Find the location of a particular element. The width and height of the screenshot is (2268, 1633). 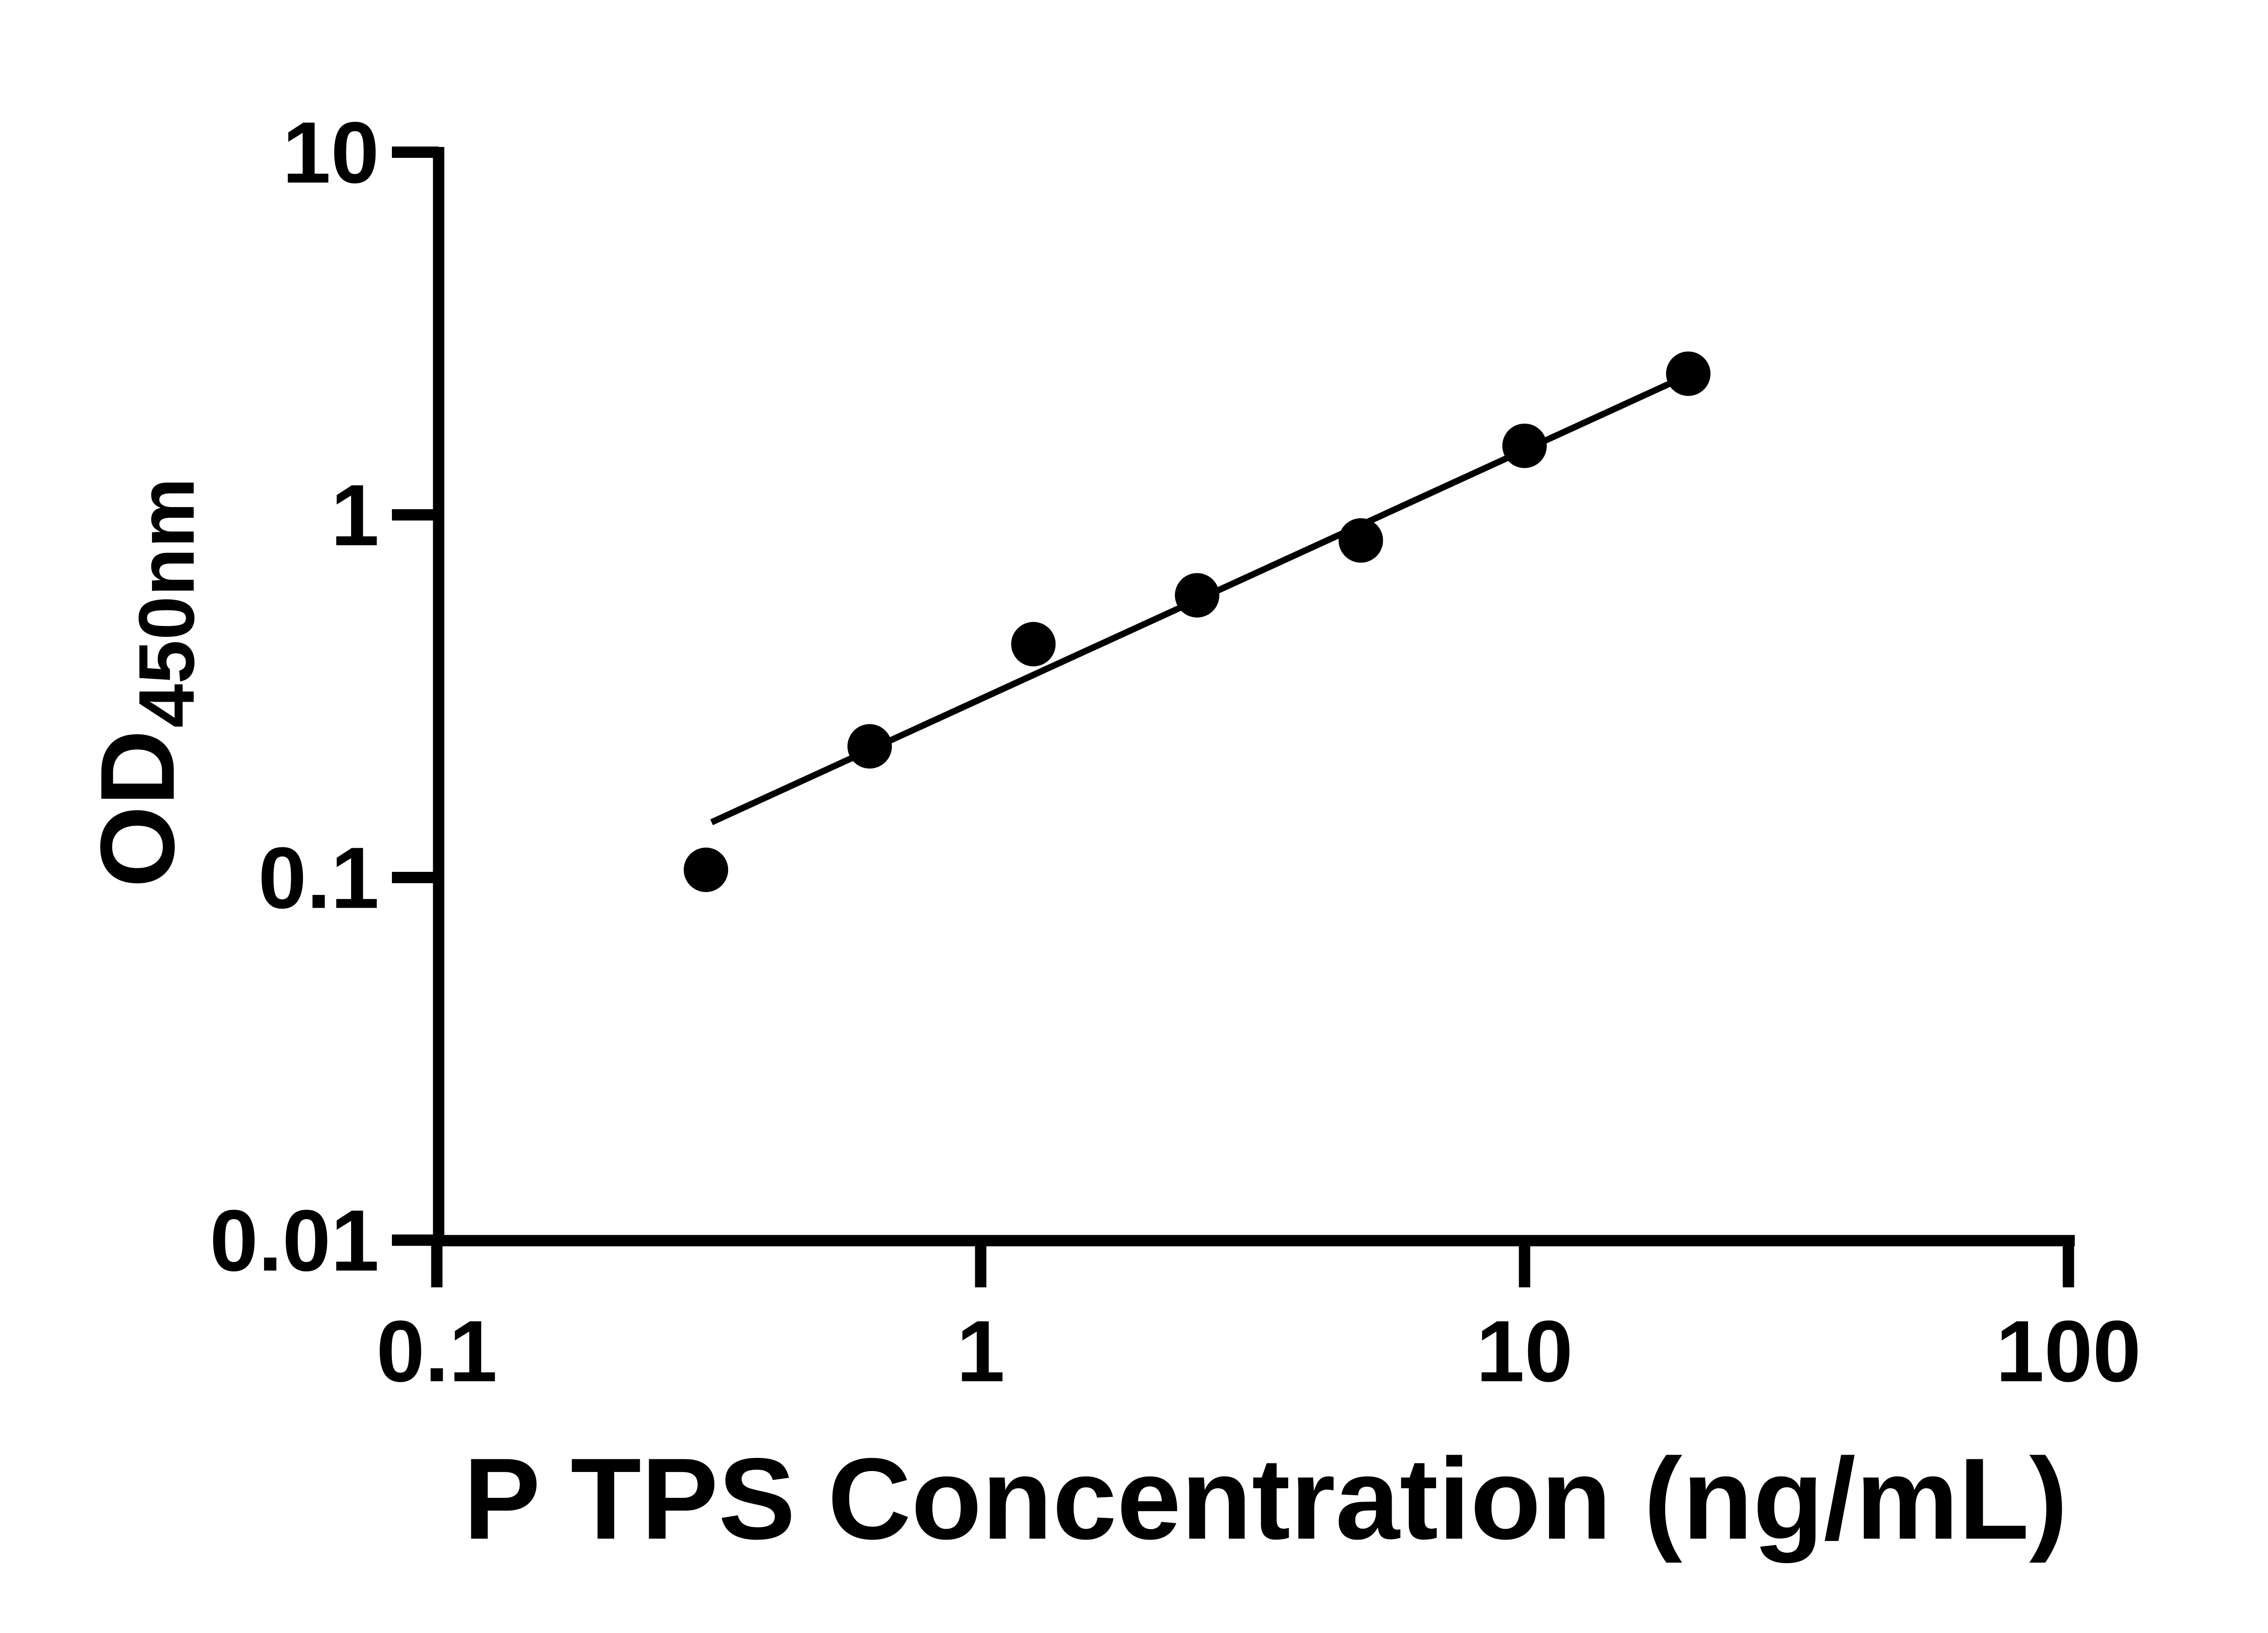

y-axis-title-subscript: 450nm is located at coordinates (166, 603).